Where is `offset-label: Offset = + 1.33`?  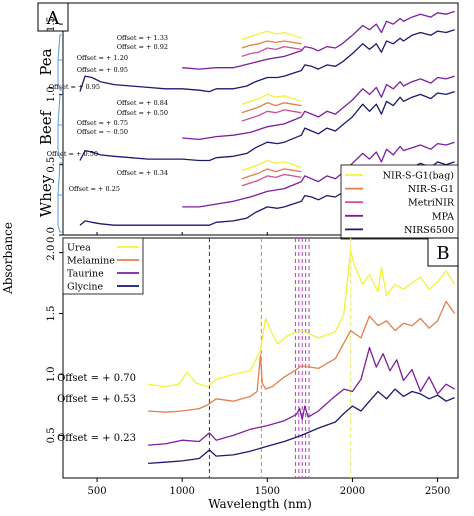
offset-label: Offset = + 1.33 is located at coordinates (142, 38).